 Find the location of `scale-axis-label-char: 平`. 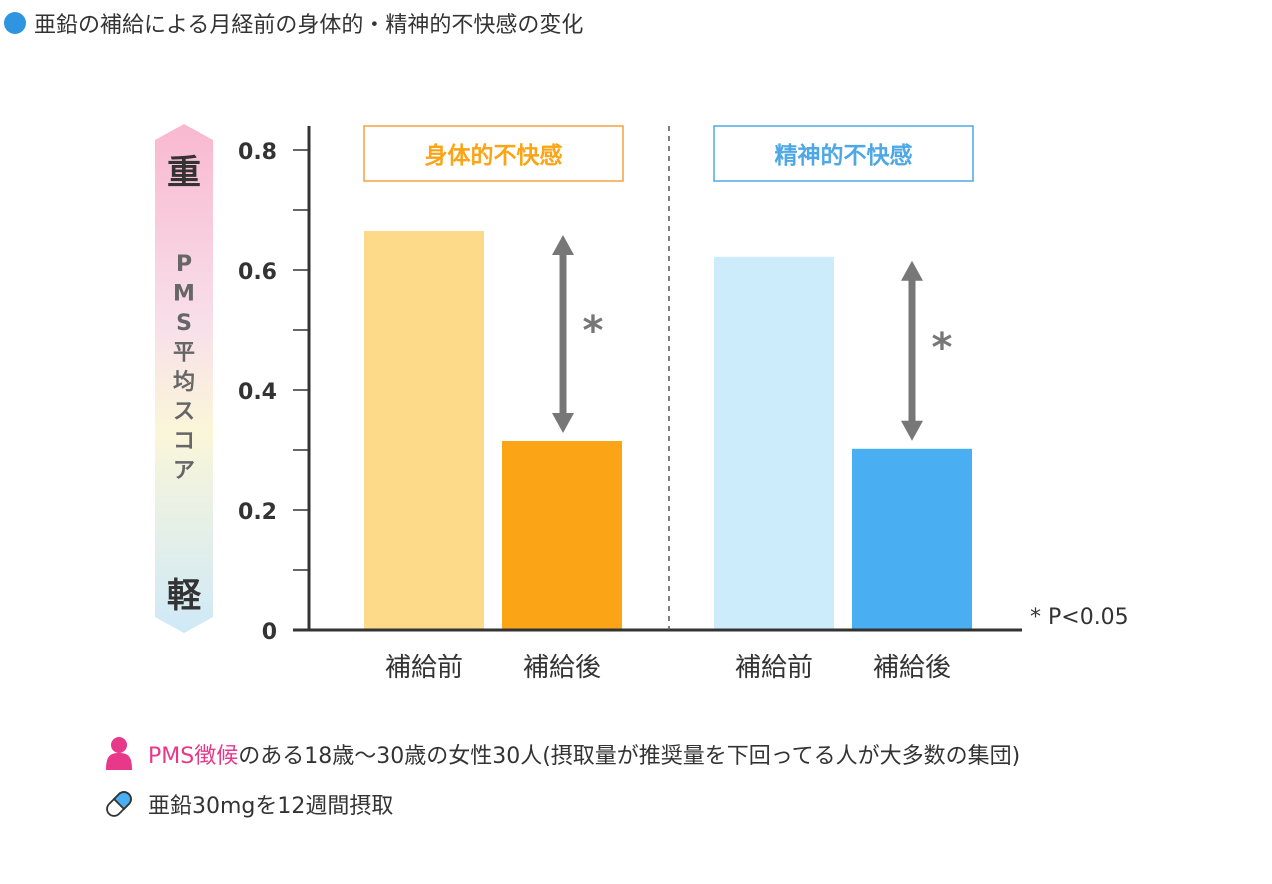

scale-axis-label-char: 平 is located at coordinates (184, 353).